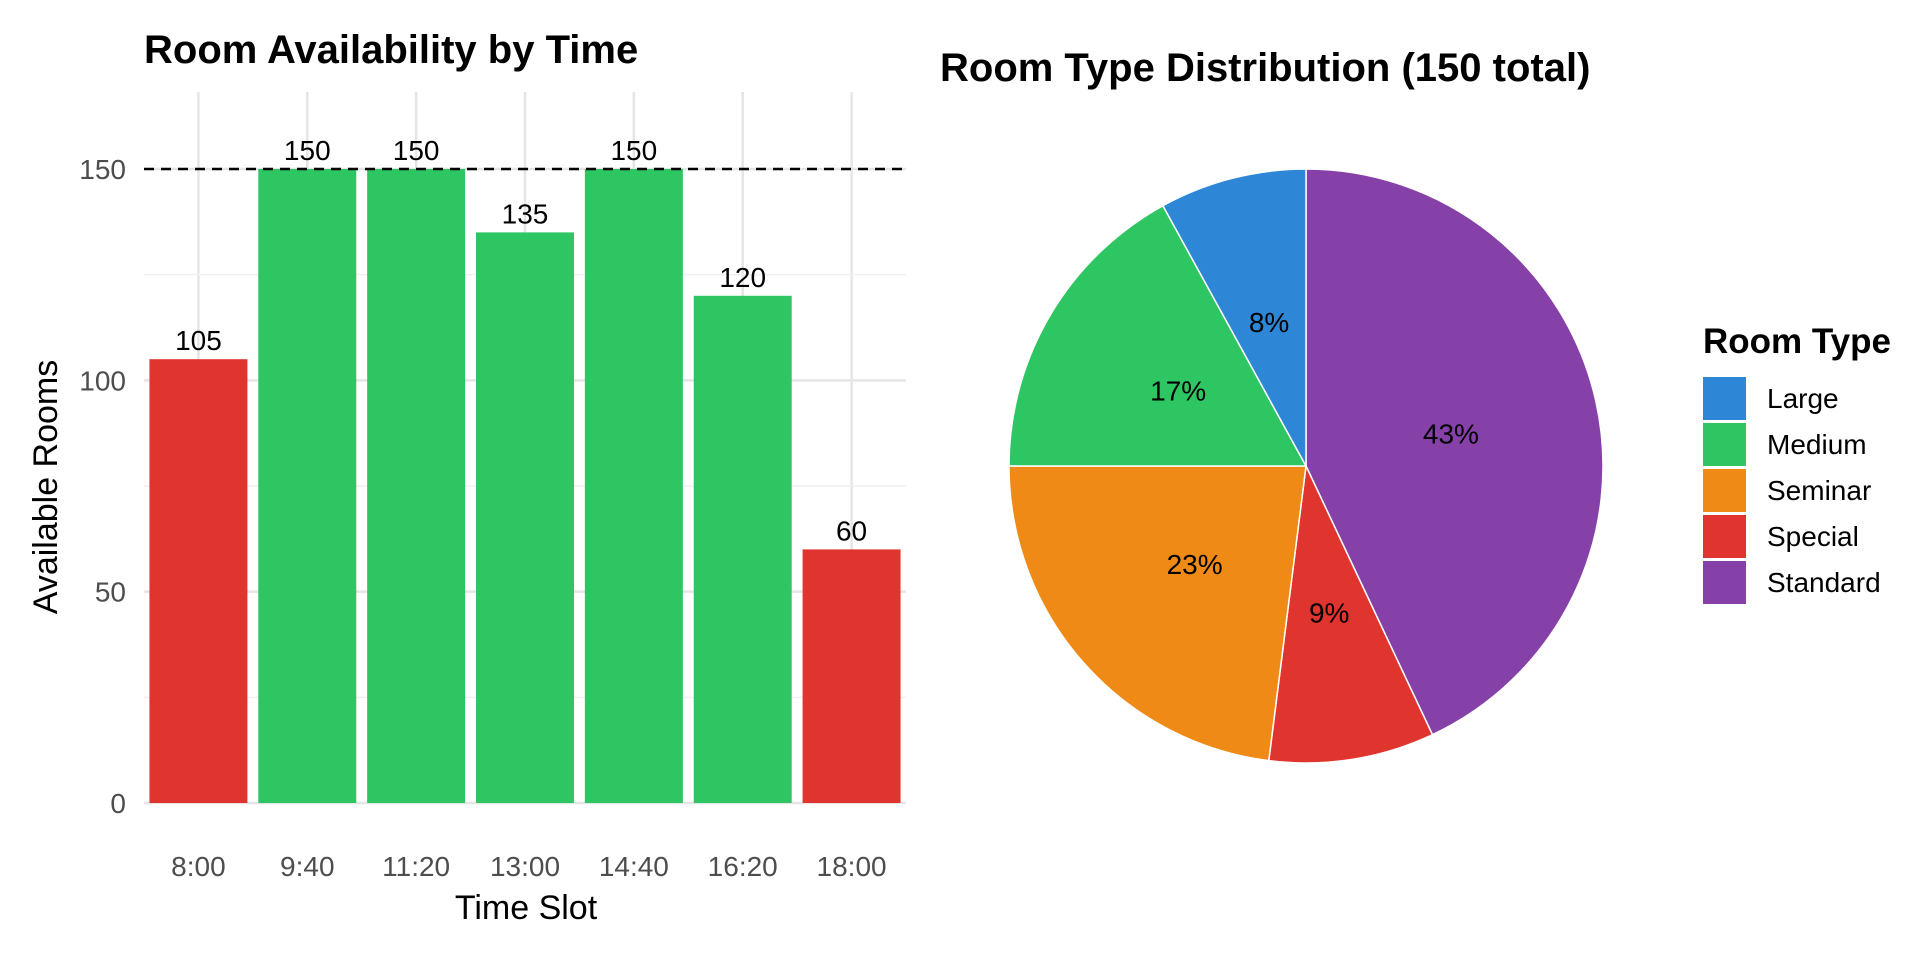 The image size is (1920, 960). I want to click on pie-slice-label: 8%, so click(1269, 322).